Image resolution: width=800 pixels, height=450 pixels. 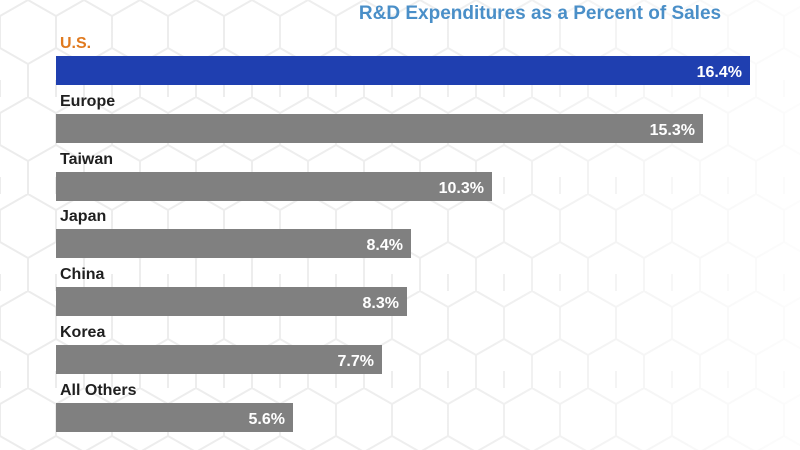 I want to click on category-label: China, so click(x=82, y=275).